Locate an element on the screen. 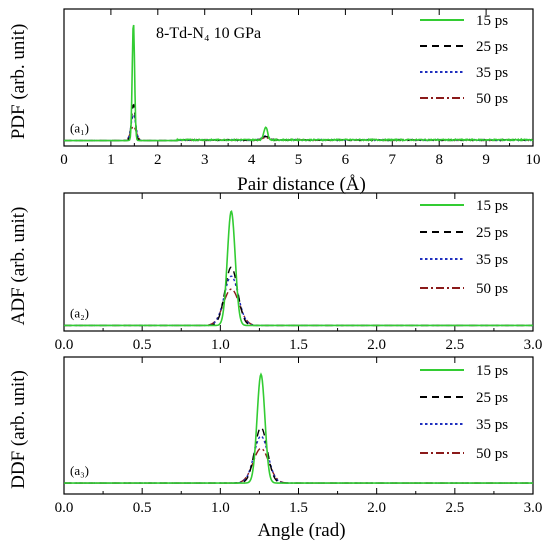  x-tick-label: 1 is located at coordinates (111, 160).